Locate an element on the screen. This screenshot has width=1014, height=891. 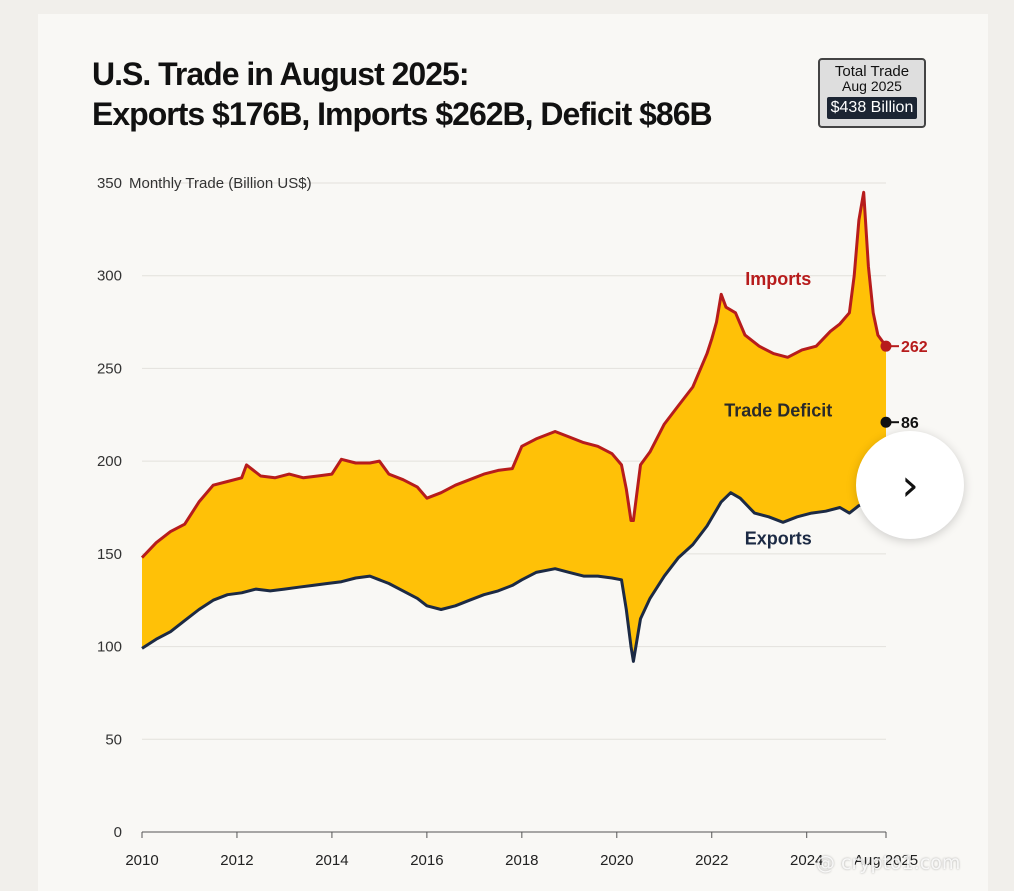
x-tick-label-Aug-2025: Aug 2025 is located at coordinates (886, 860).